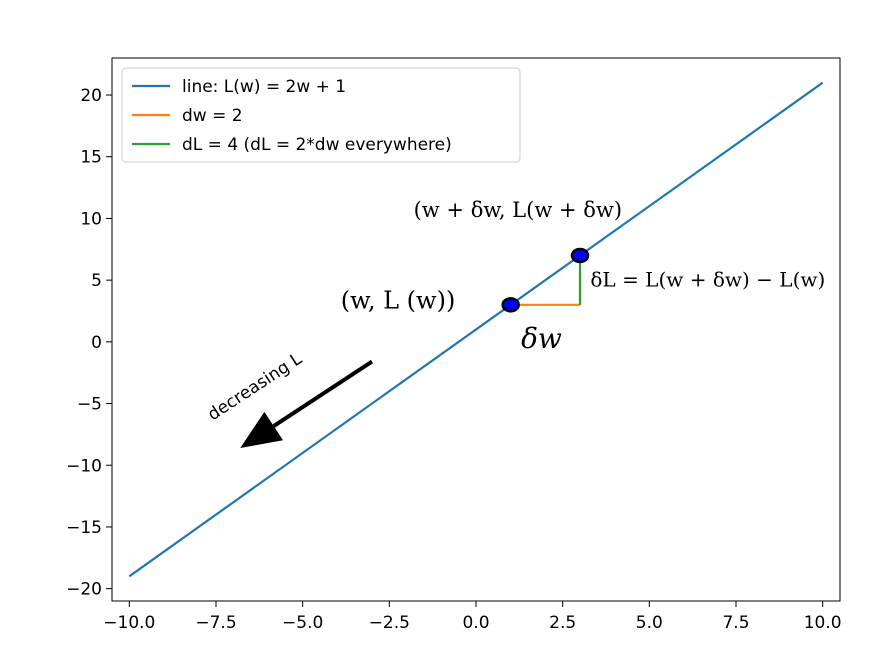  What do you see at coordinates (91, 96) in the screenshot?
I see `y-tick-label: 20` at bounding box center [91, 96].